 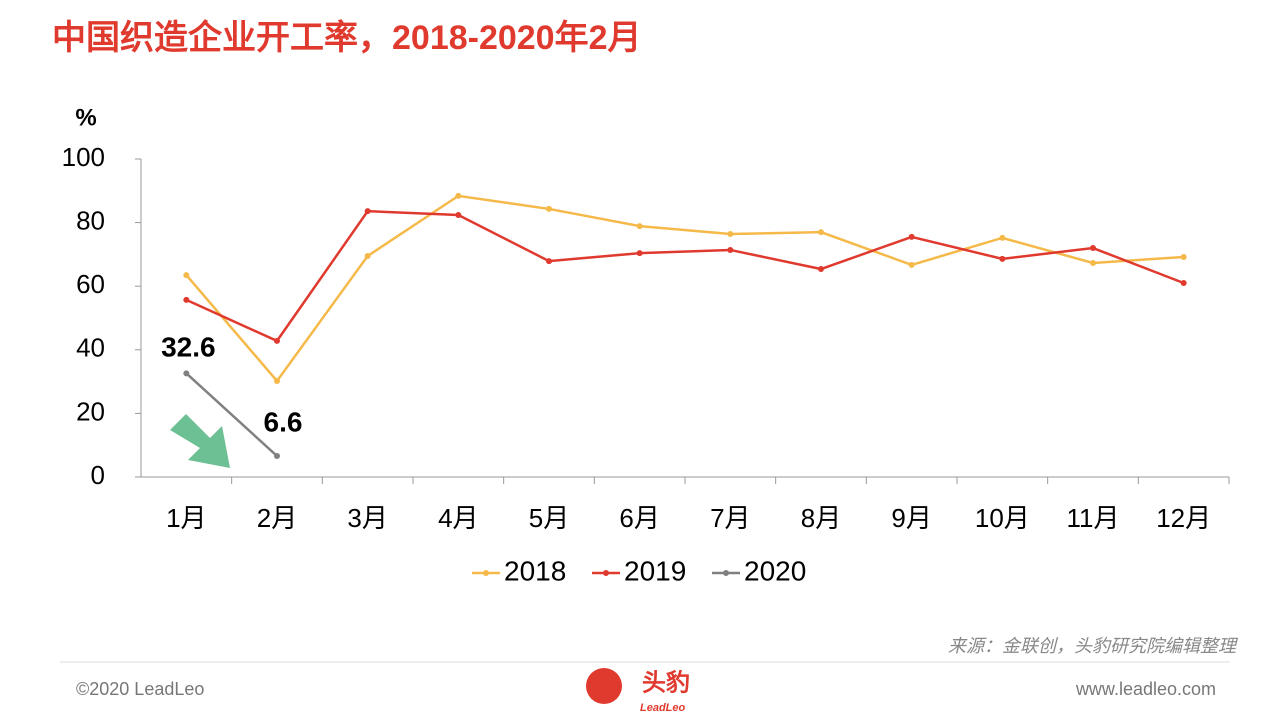 I want to click on legend-label: 2020, so click(x=775, y=570).